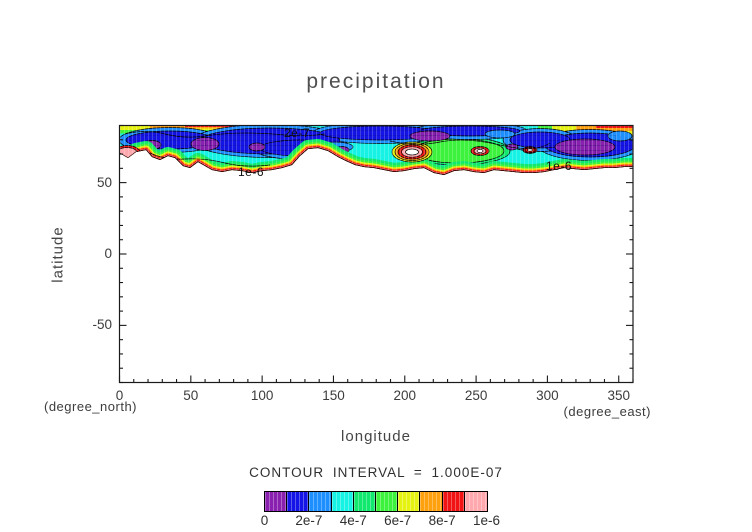 The image size is (752, 532). Describe the element at coordinates (486, 520) in the screenshot. I see `colorbar-tick-label: 1e-6` at that location.